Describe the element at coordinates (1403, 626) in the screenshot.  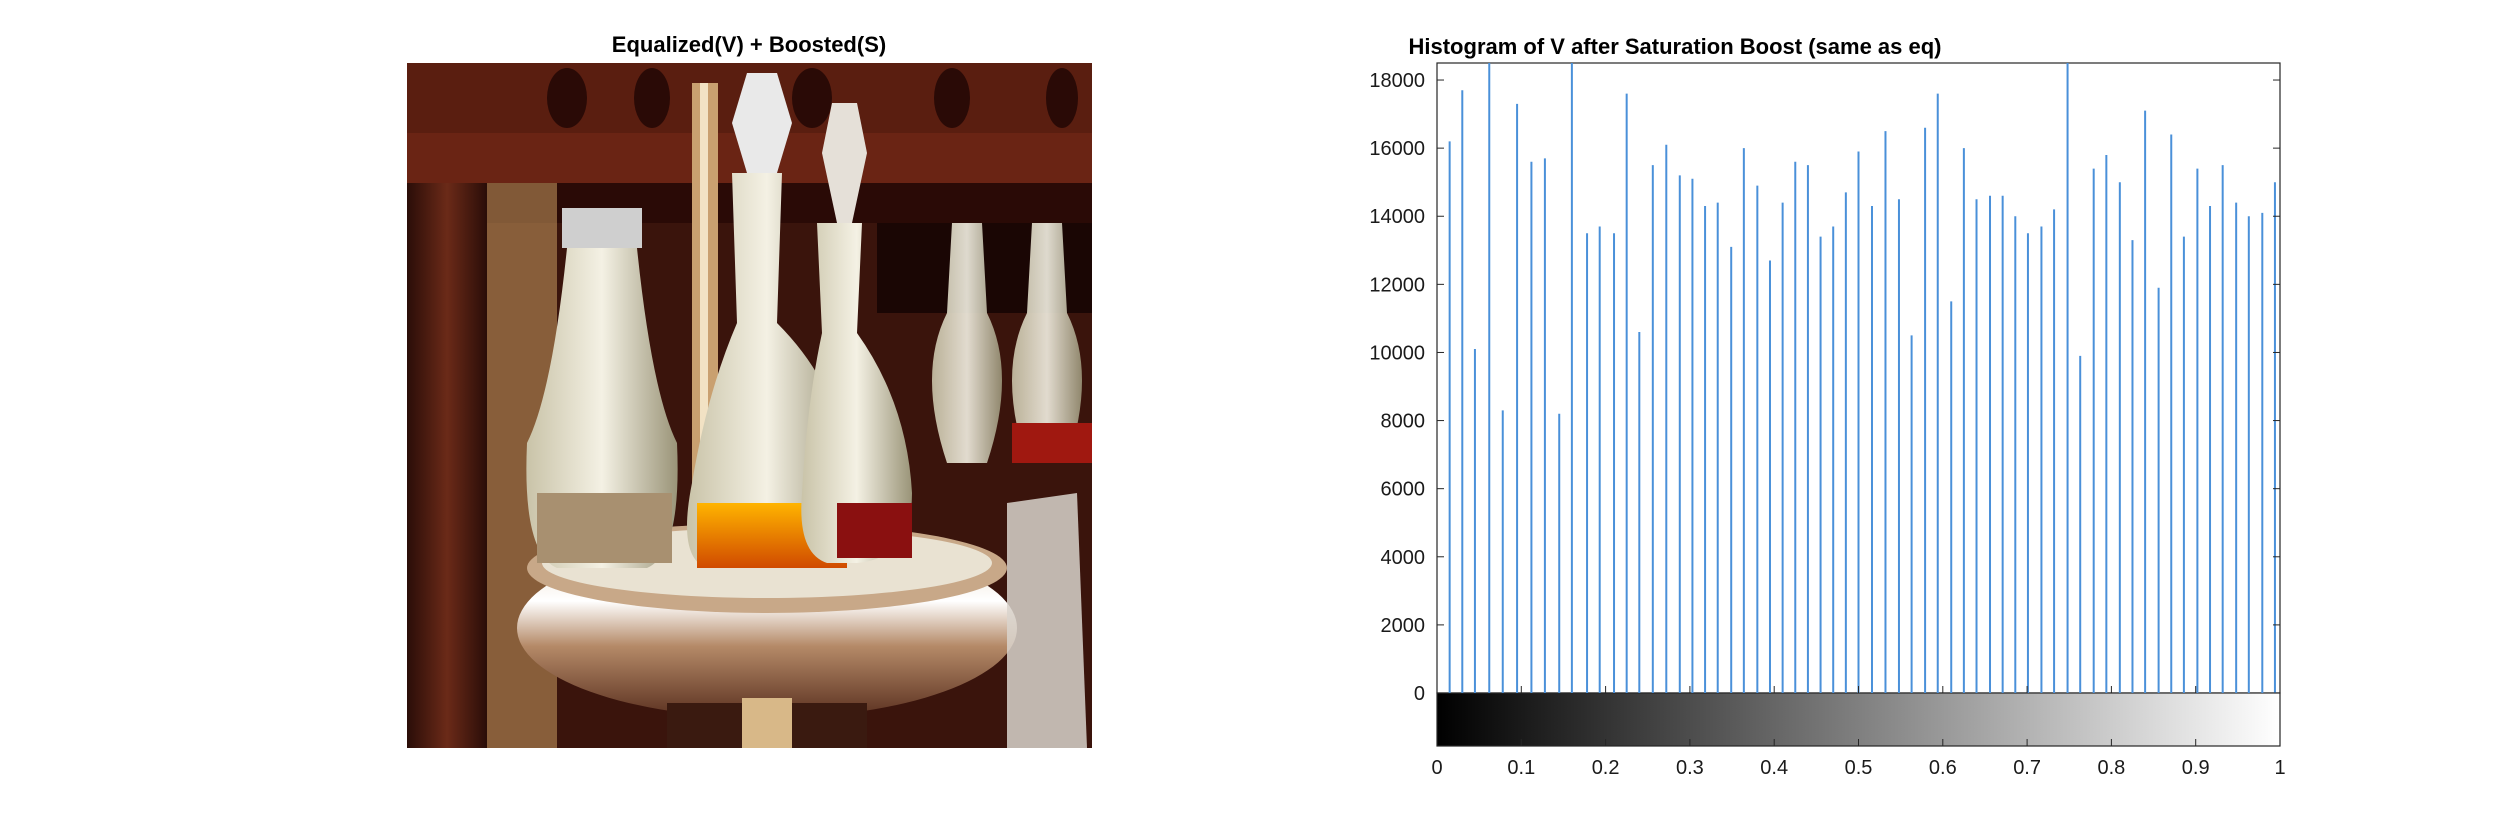
I see `y-tick-label: 2000` at that location.